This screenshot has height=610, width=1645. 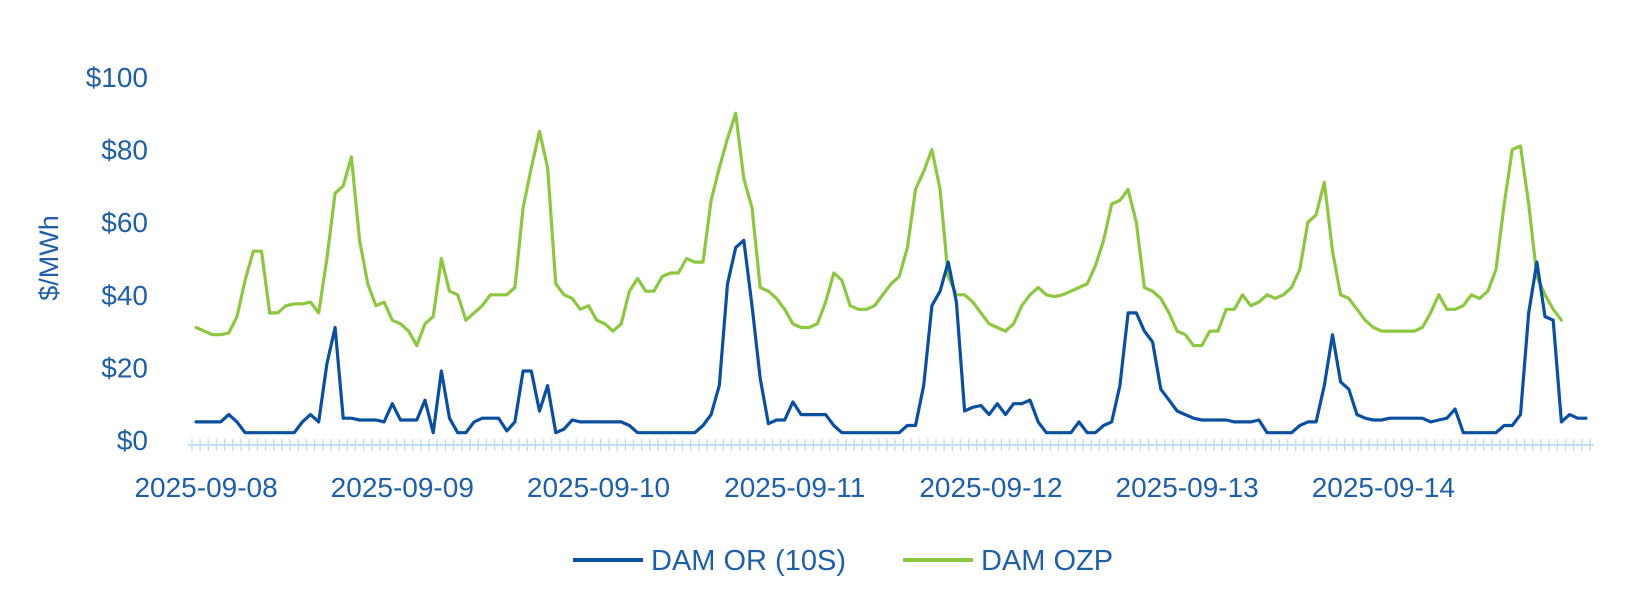 I want to click on legend-label: DAM OZP, so click(x=1047, y=561).